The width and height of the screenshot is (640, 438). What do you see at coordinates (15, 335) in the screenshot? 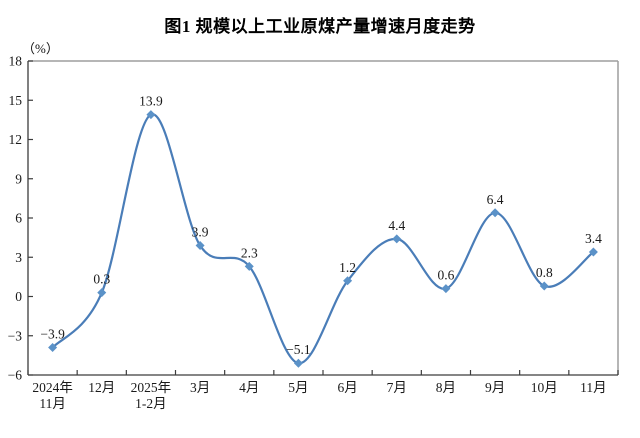
I see `y-tick-label: −3` at bounding box center [15, 335].